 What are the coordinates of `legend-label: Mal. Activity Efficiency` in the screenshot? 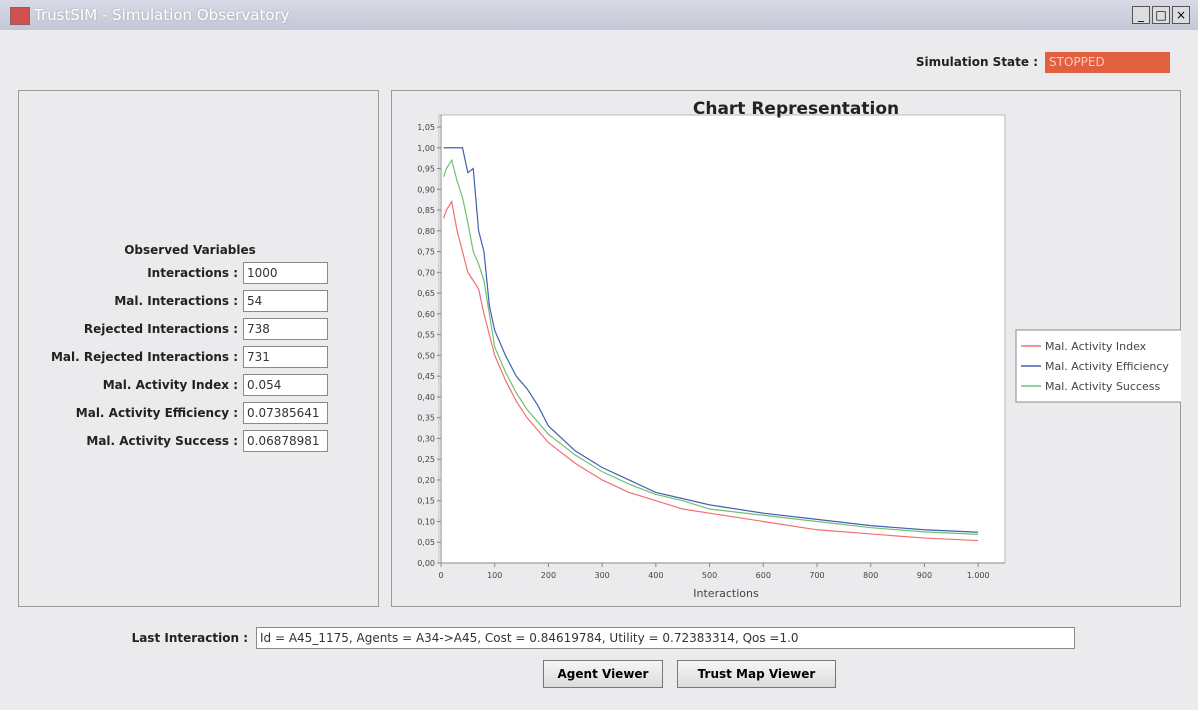 It's located at (1107, 366).